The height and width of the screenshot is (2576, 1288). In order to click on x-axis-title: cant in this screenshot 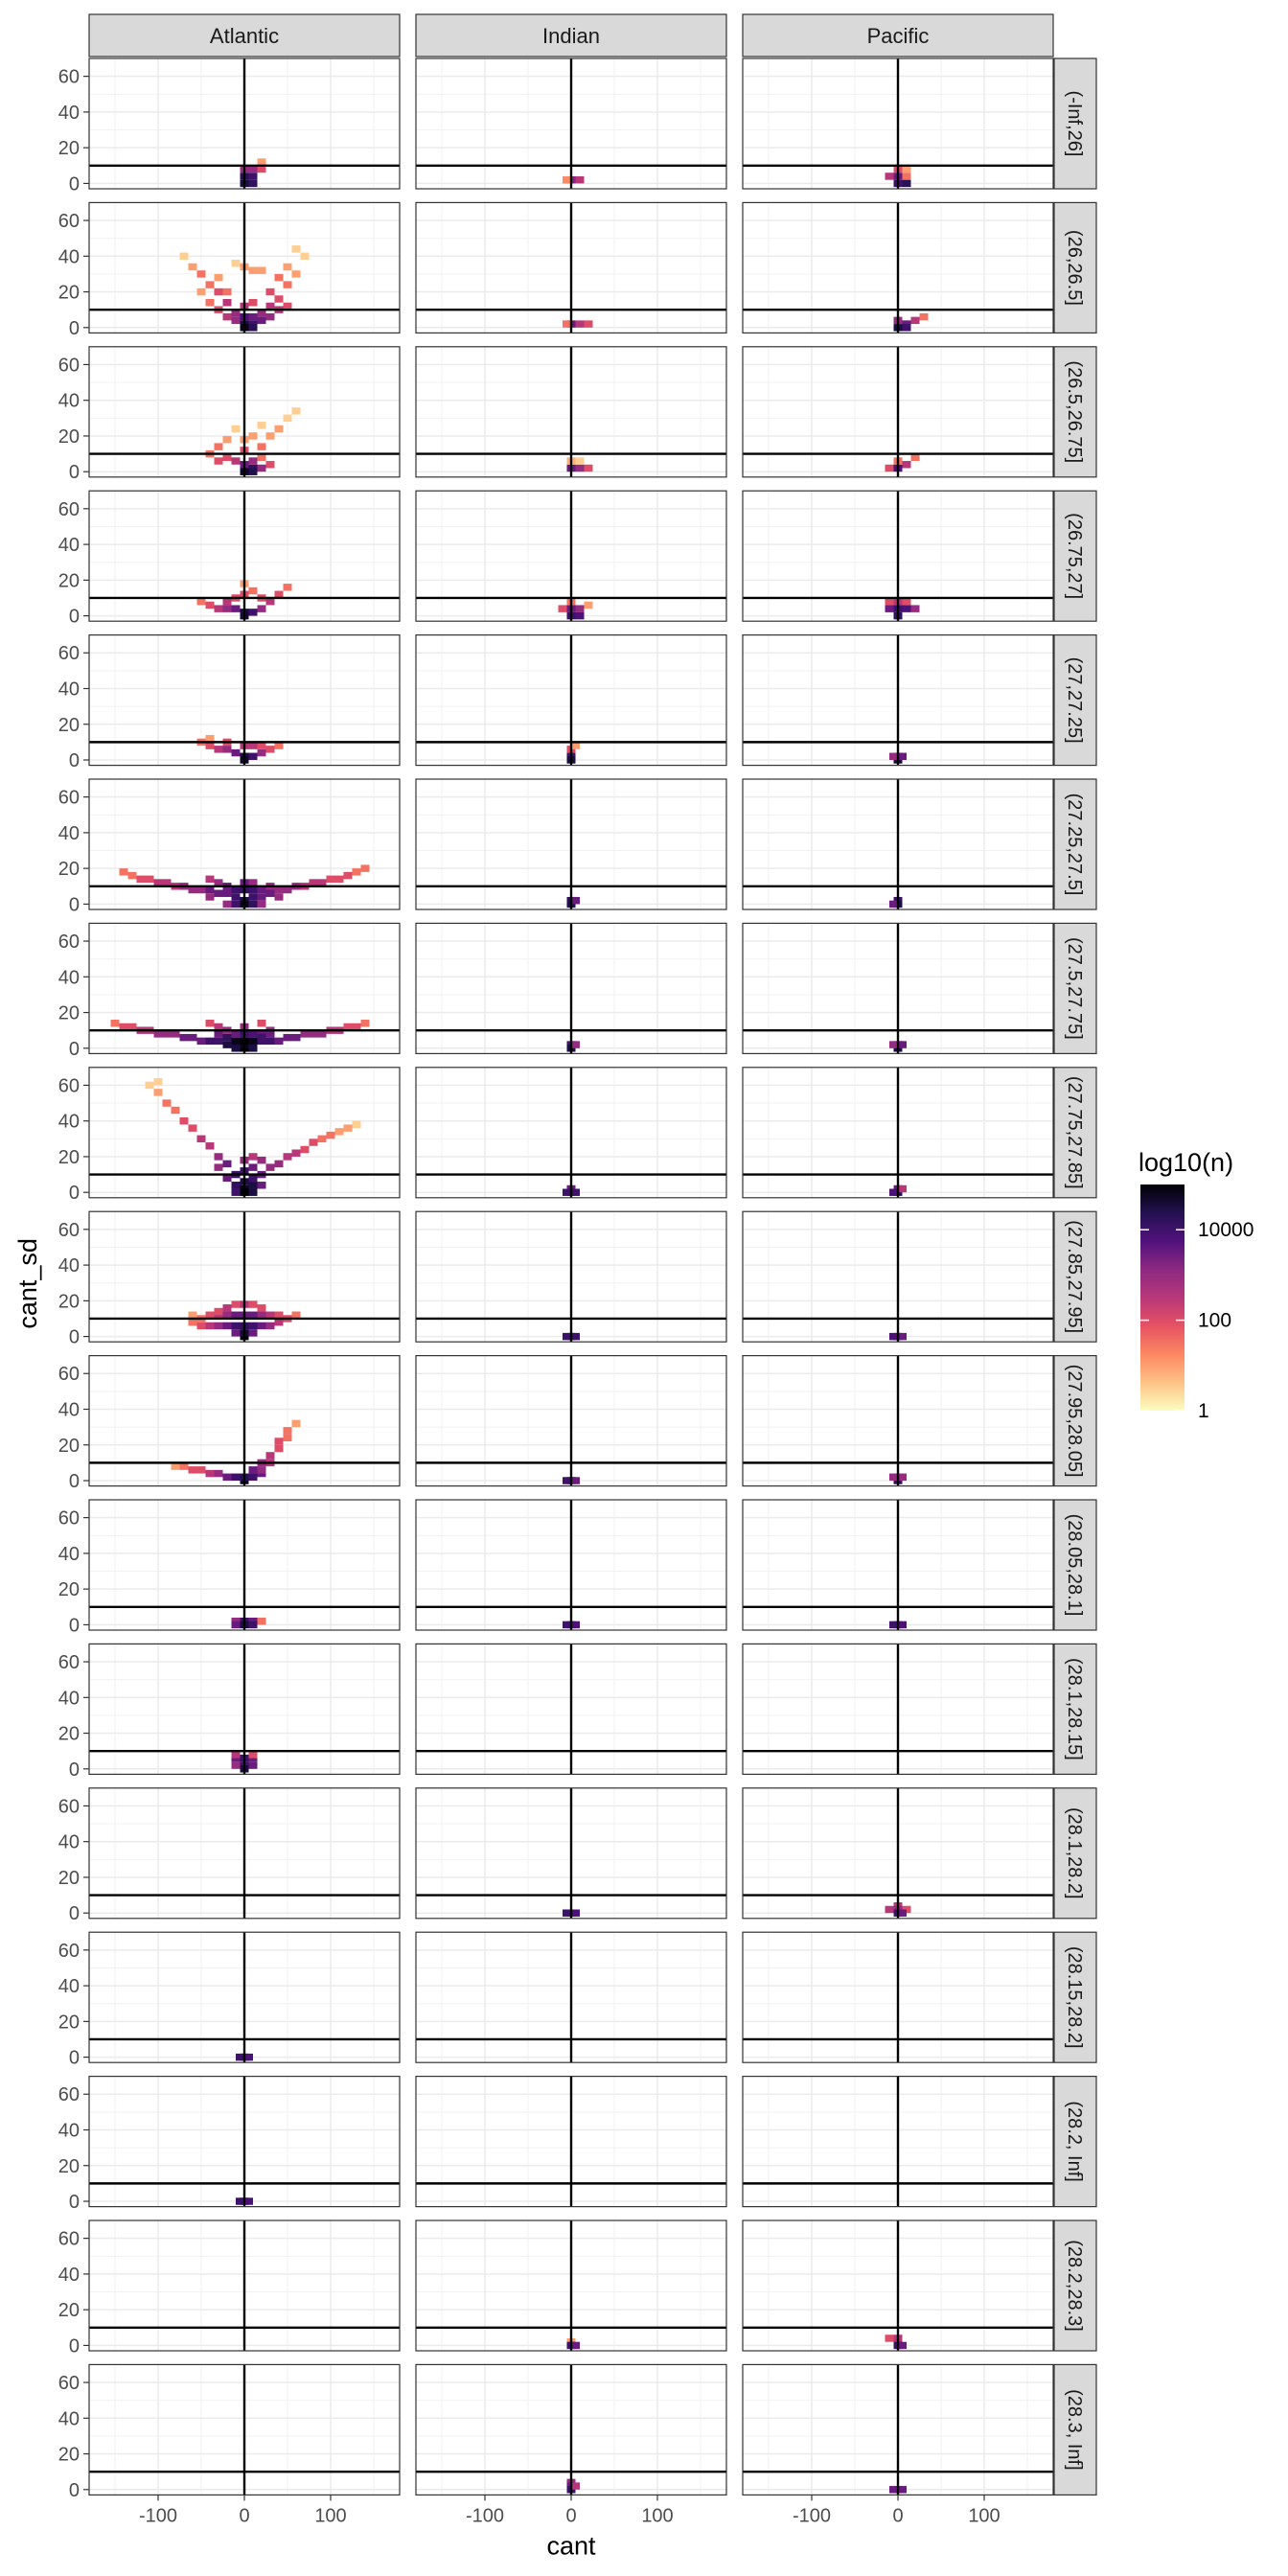, I will do `click(571, 2545)`.